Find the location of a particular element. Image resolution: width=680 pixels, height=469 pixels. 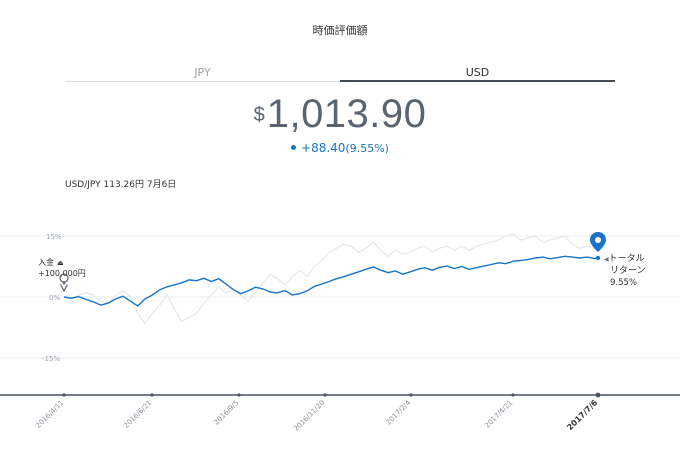

deposit-label: 入金 ⏏ is located at coordinates (51, 262).